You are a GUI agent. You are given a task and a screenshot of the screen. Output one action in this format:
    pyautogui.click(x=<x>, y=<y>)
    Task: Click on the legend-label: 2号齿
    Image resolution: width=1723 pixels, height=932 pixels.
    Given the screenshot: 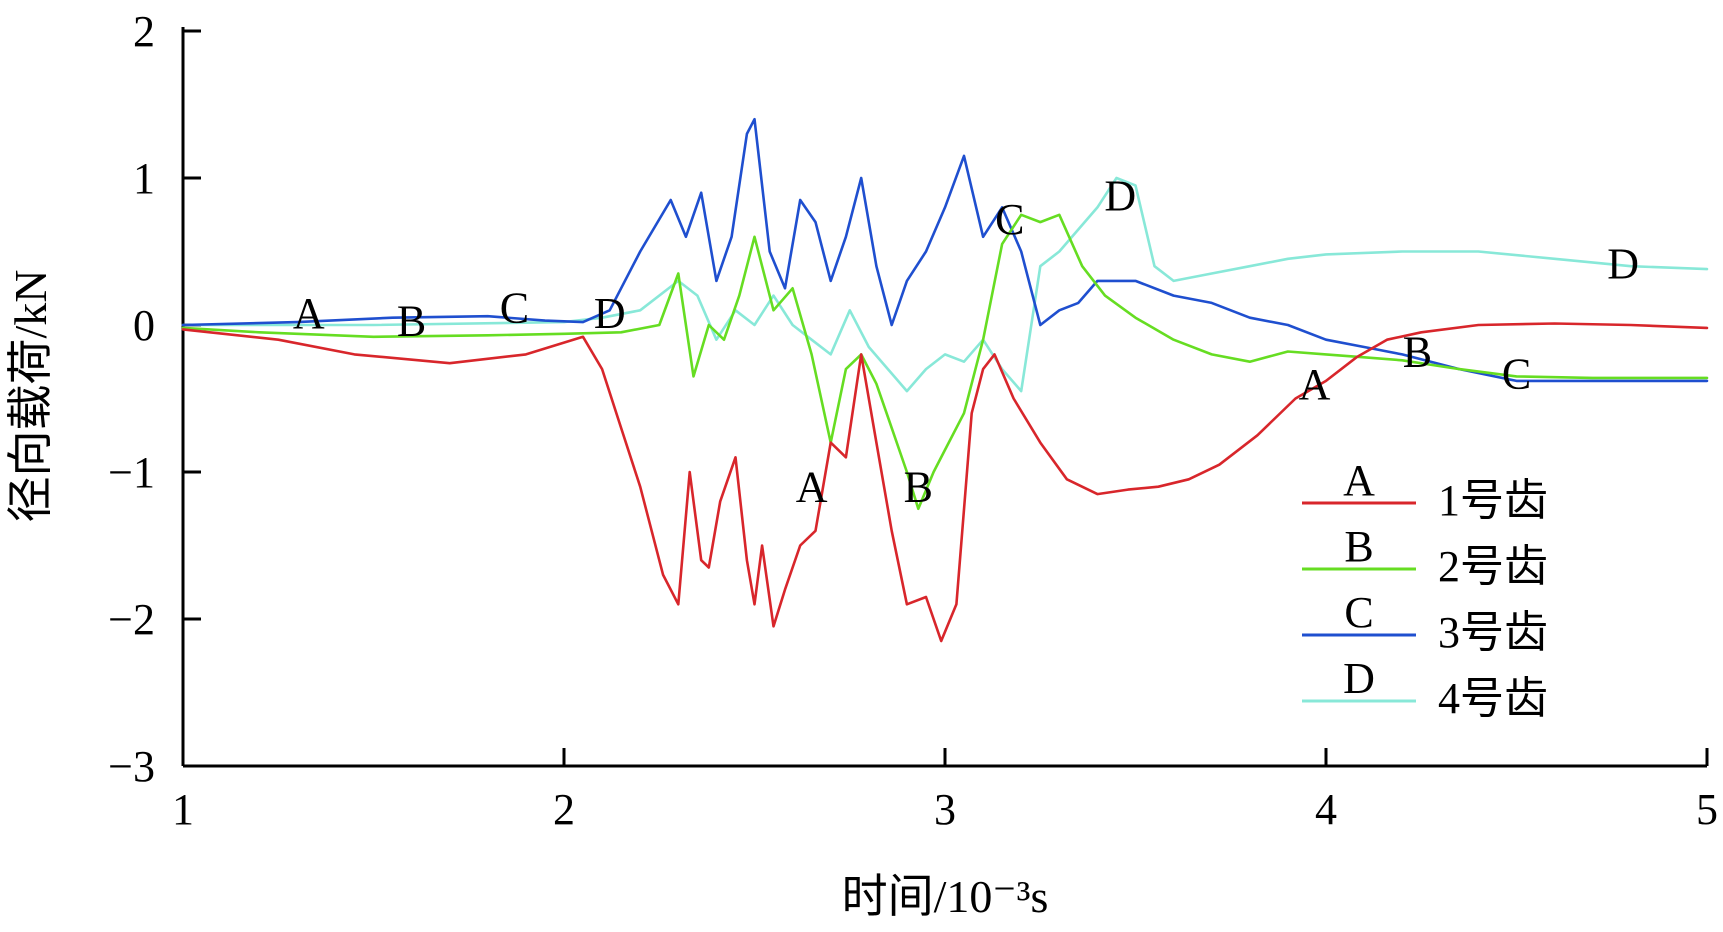 What is the action you would take?
    pyautogui.click(x=1493, y=566)
    